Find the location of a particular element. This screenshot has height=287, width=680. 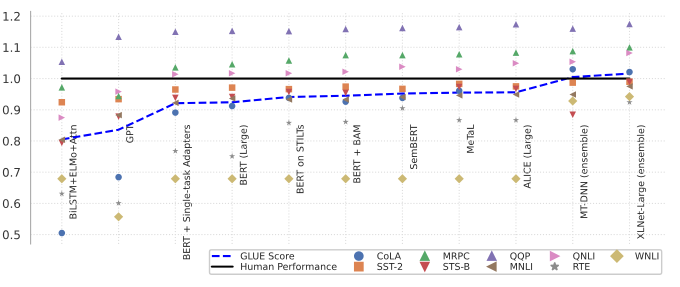

legend-label: MNLI is located at coordinates (521, 266).